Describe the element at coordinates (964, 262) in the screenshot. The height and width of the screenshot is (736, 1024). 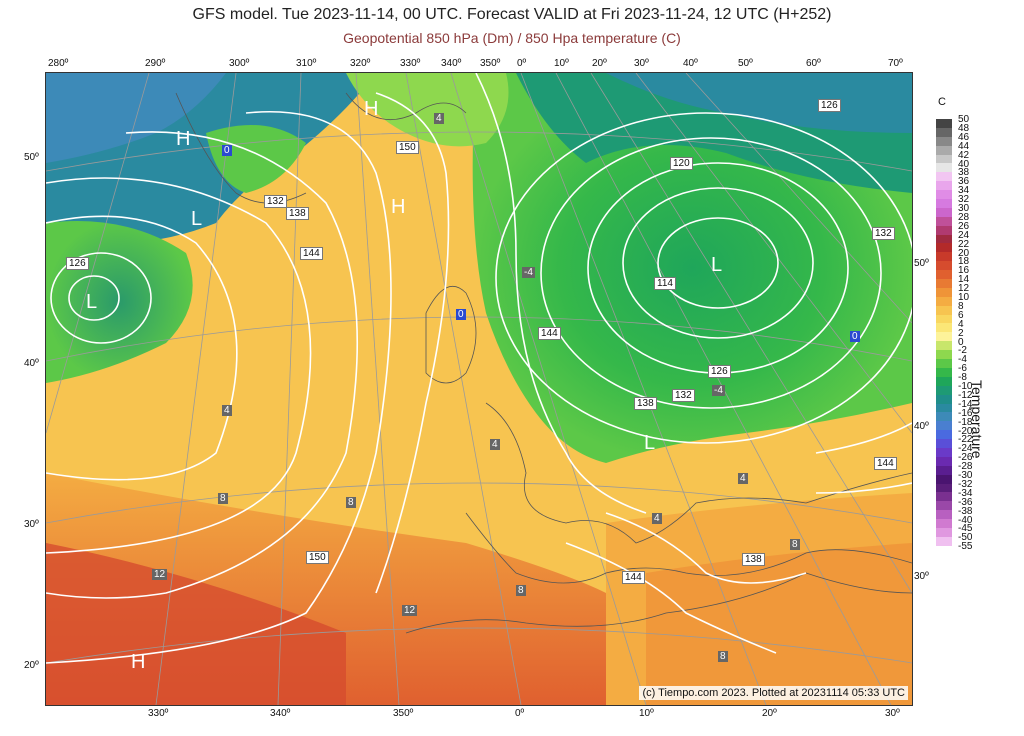
I see `colorbar-label: 18` at that location.